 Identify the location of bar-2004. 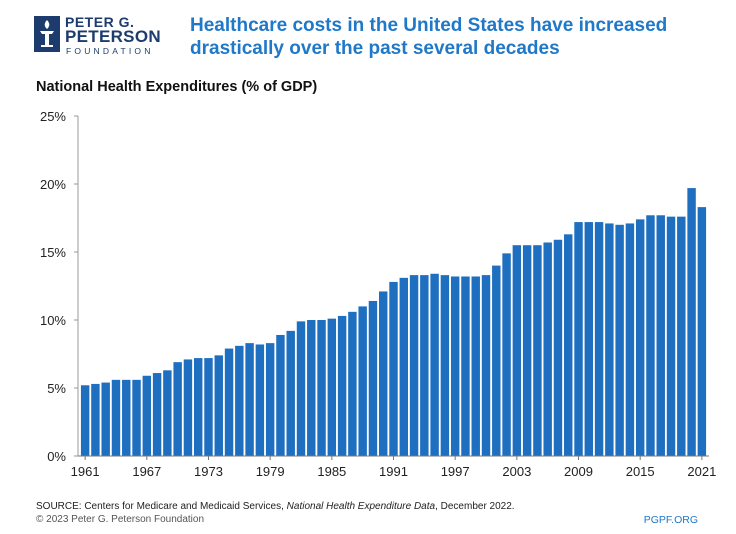
(527, 350).